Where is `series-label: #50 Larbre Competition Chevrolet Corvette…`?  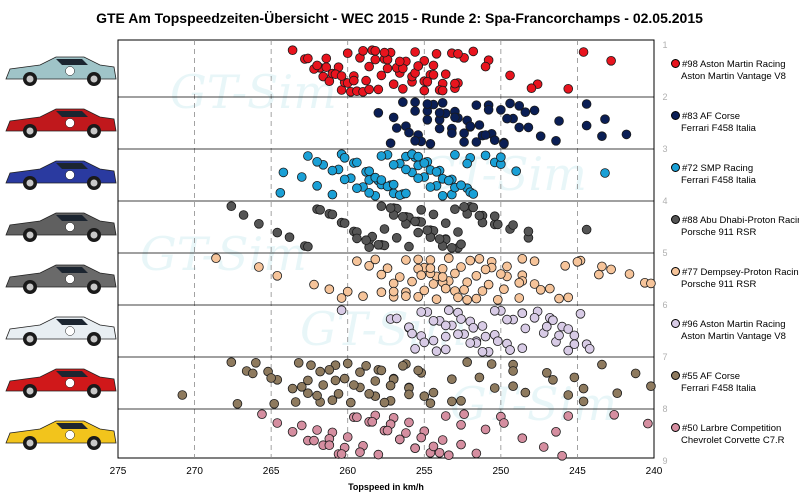 series-label: #50 Larbre Competition Chevrolet Corvette… is located at coordinates (727, 435).